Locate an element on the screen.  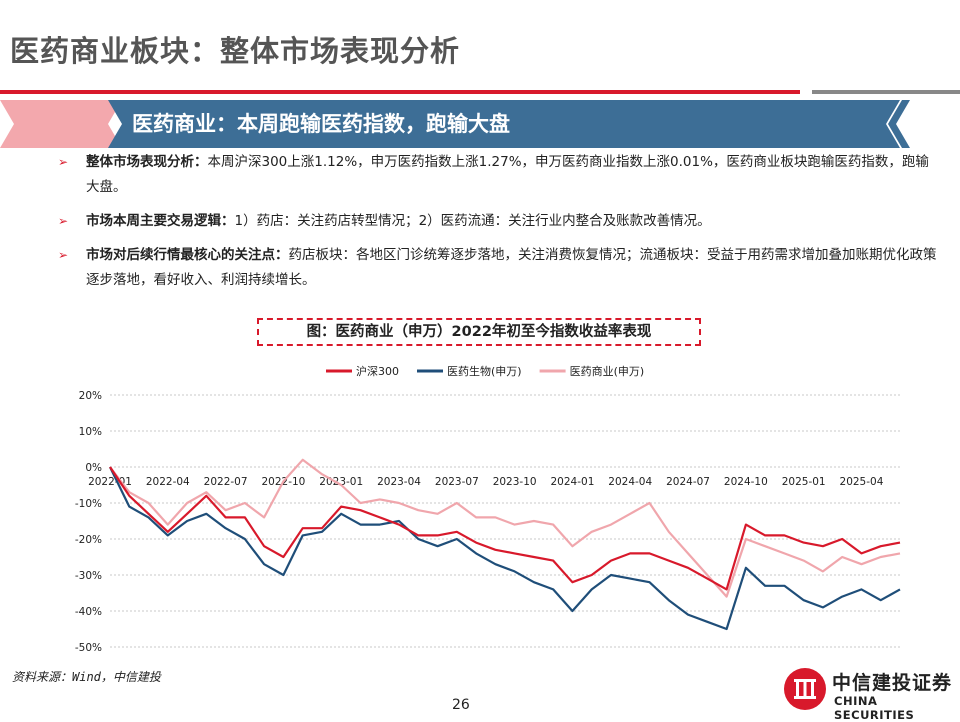
logo-english-text: CHINA SECURITIES is located at coordinates (874, 708).